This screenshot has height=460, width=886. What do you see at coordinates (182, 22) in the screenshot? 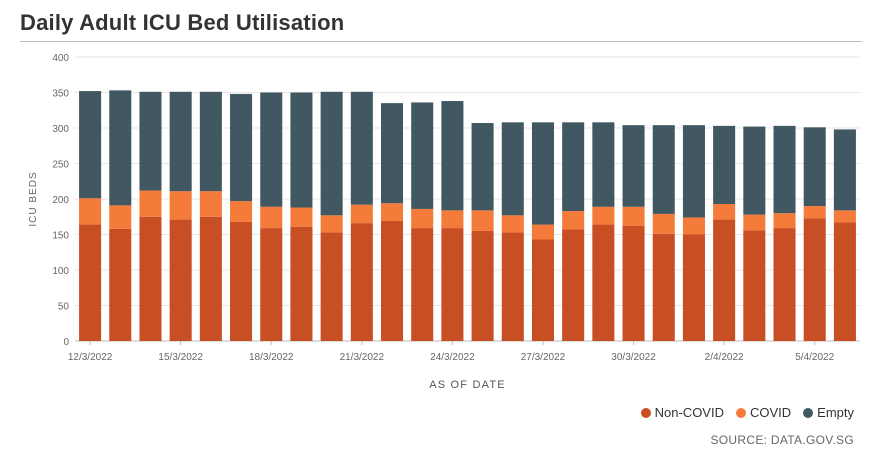
I see `chart-title: Daily Adult ICU Bed Utilisation` at bounding box center [182, 22].